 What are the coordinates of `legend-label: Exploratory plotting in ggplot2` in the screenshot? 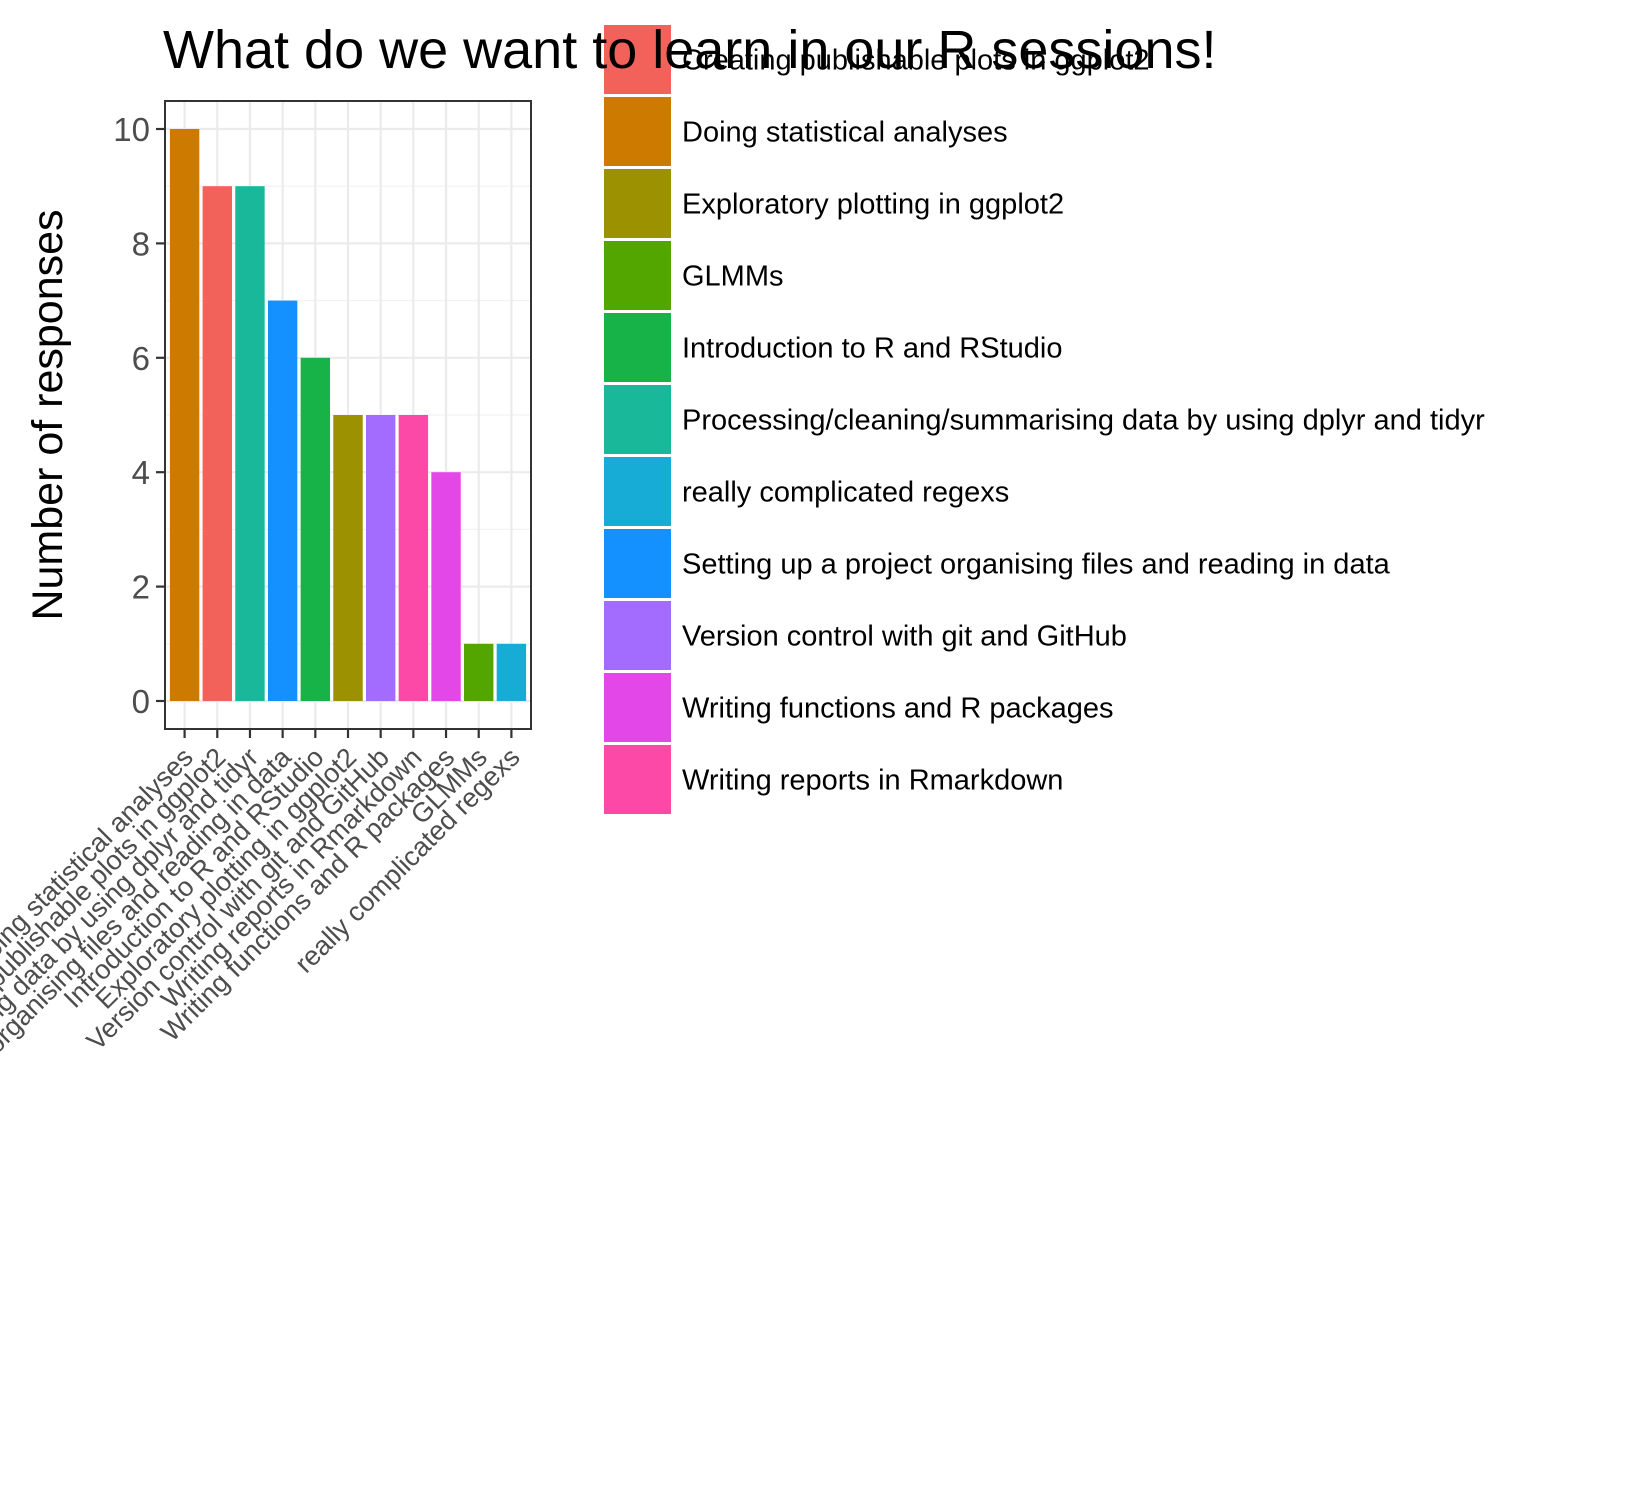 It's located at (873, 205).